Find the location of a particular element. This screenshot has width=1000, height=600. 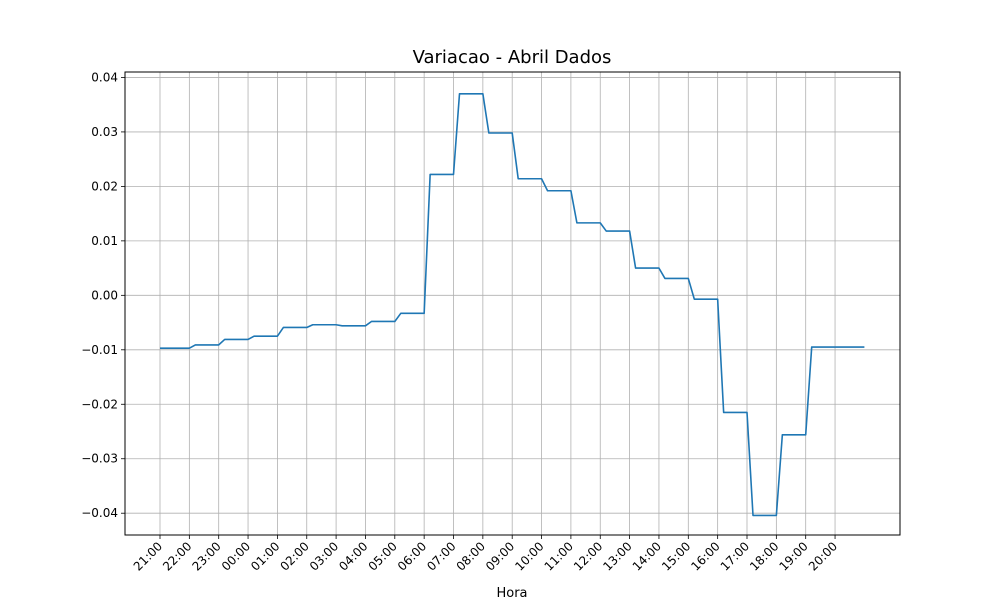

x-tick-label: 20:00 is located at coordinates (823, 556).